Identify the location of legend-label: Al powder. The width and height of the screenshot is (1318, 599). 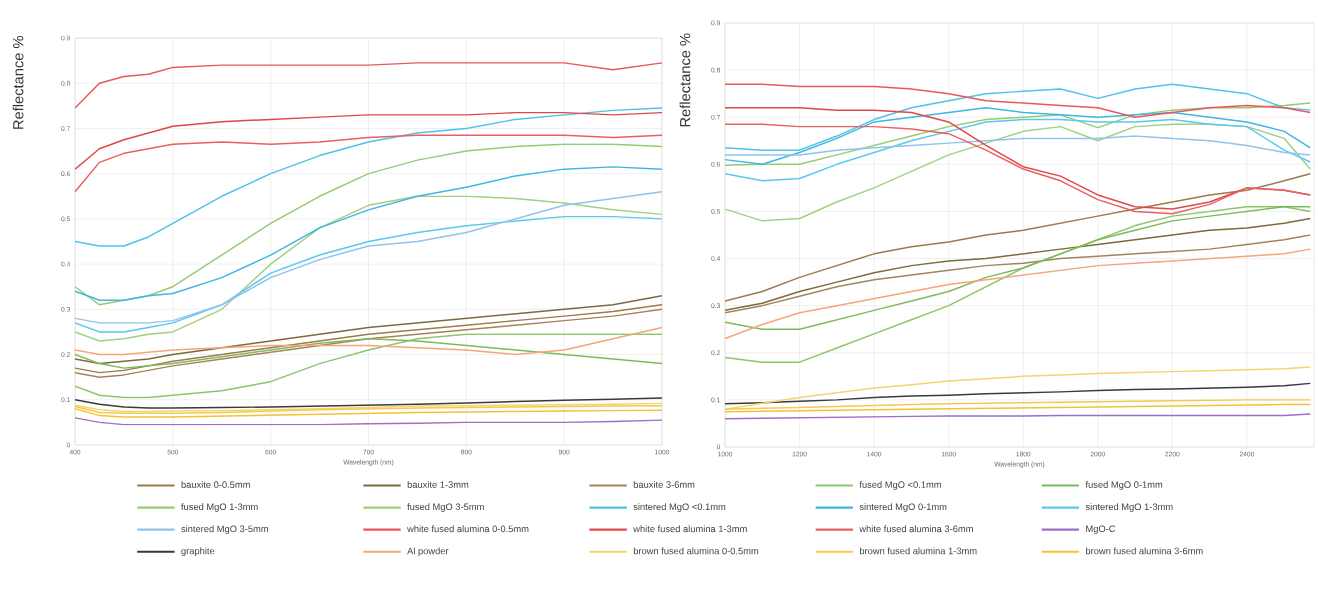
(428, 552).